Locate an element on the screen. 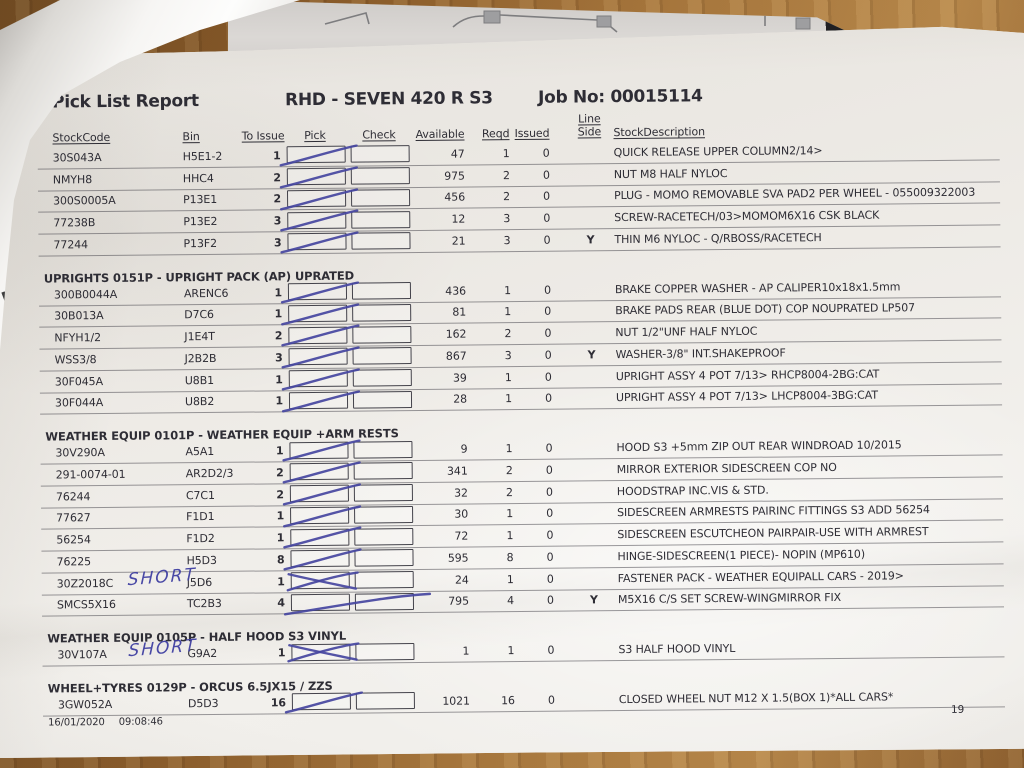 The height and width of the screenshot is (768, 1024). stock-code-cell: 291-0074-01 is located at coordinates (90, 474).